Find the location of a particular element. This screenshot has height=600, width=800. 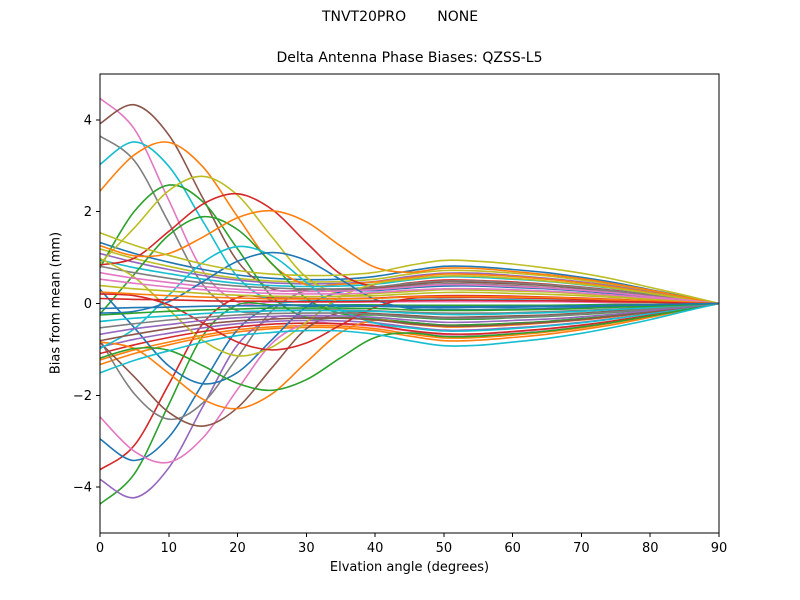

chart-title: Delta Antenna Phase Biases: QZSS-L5 is located at coordinates (409, 58).